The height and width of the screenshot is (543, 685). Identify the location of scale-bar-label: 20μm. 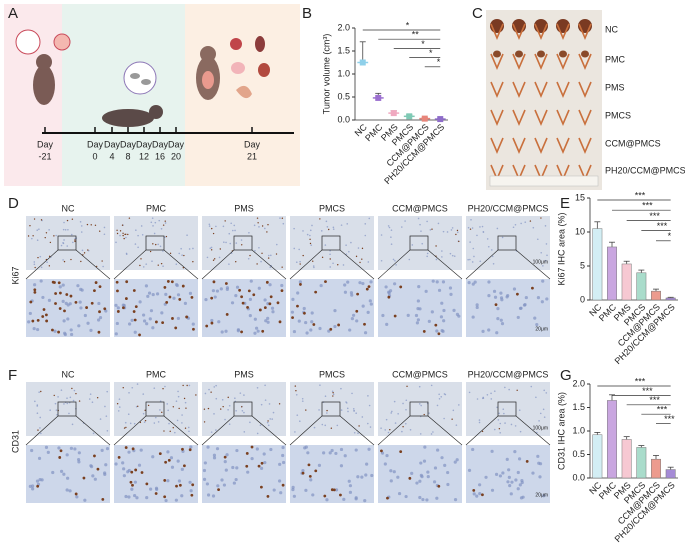
(541, 495).